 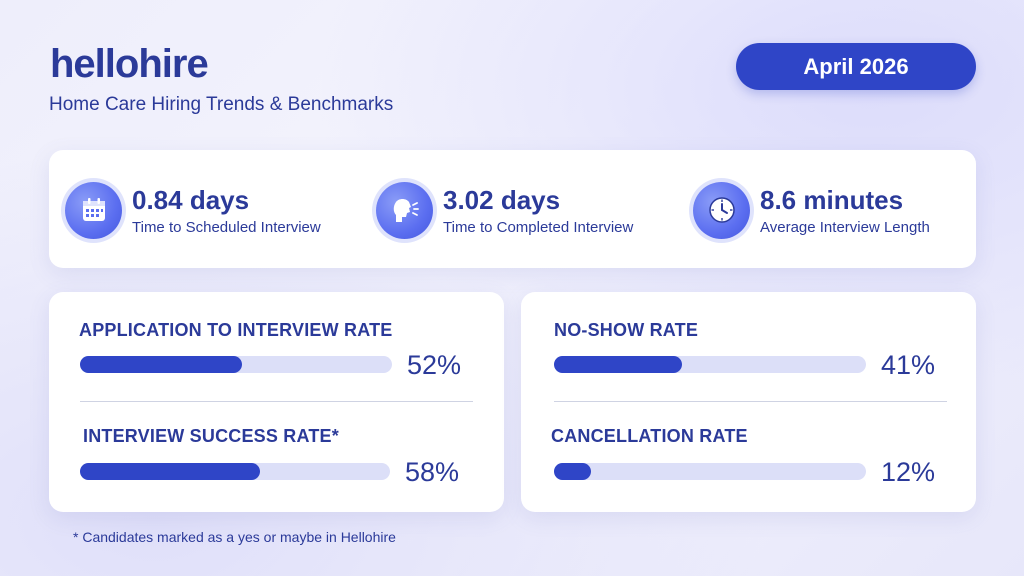 I want to click on metric-title: CANCELLATION RATE, so click(x=649, y=436).